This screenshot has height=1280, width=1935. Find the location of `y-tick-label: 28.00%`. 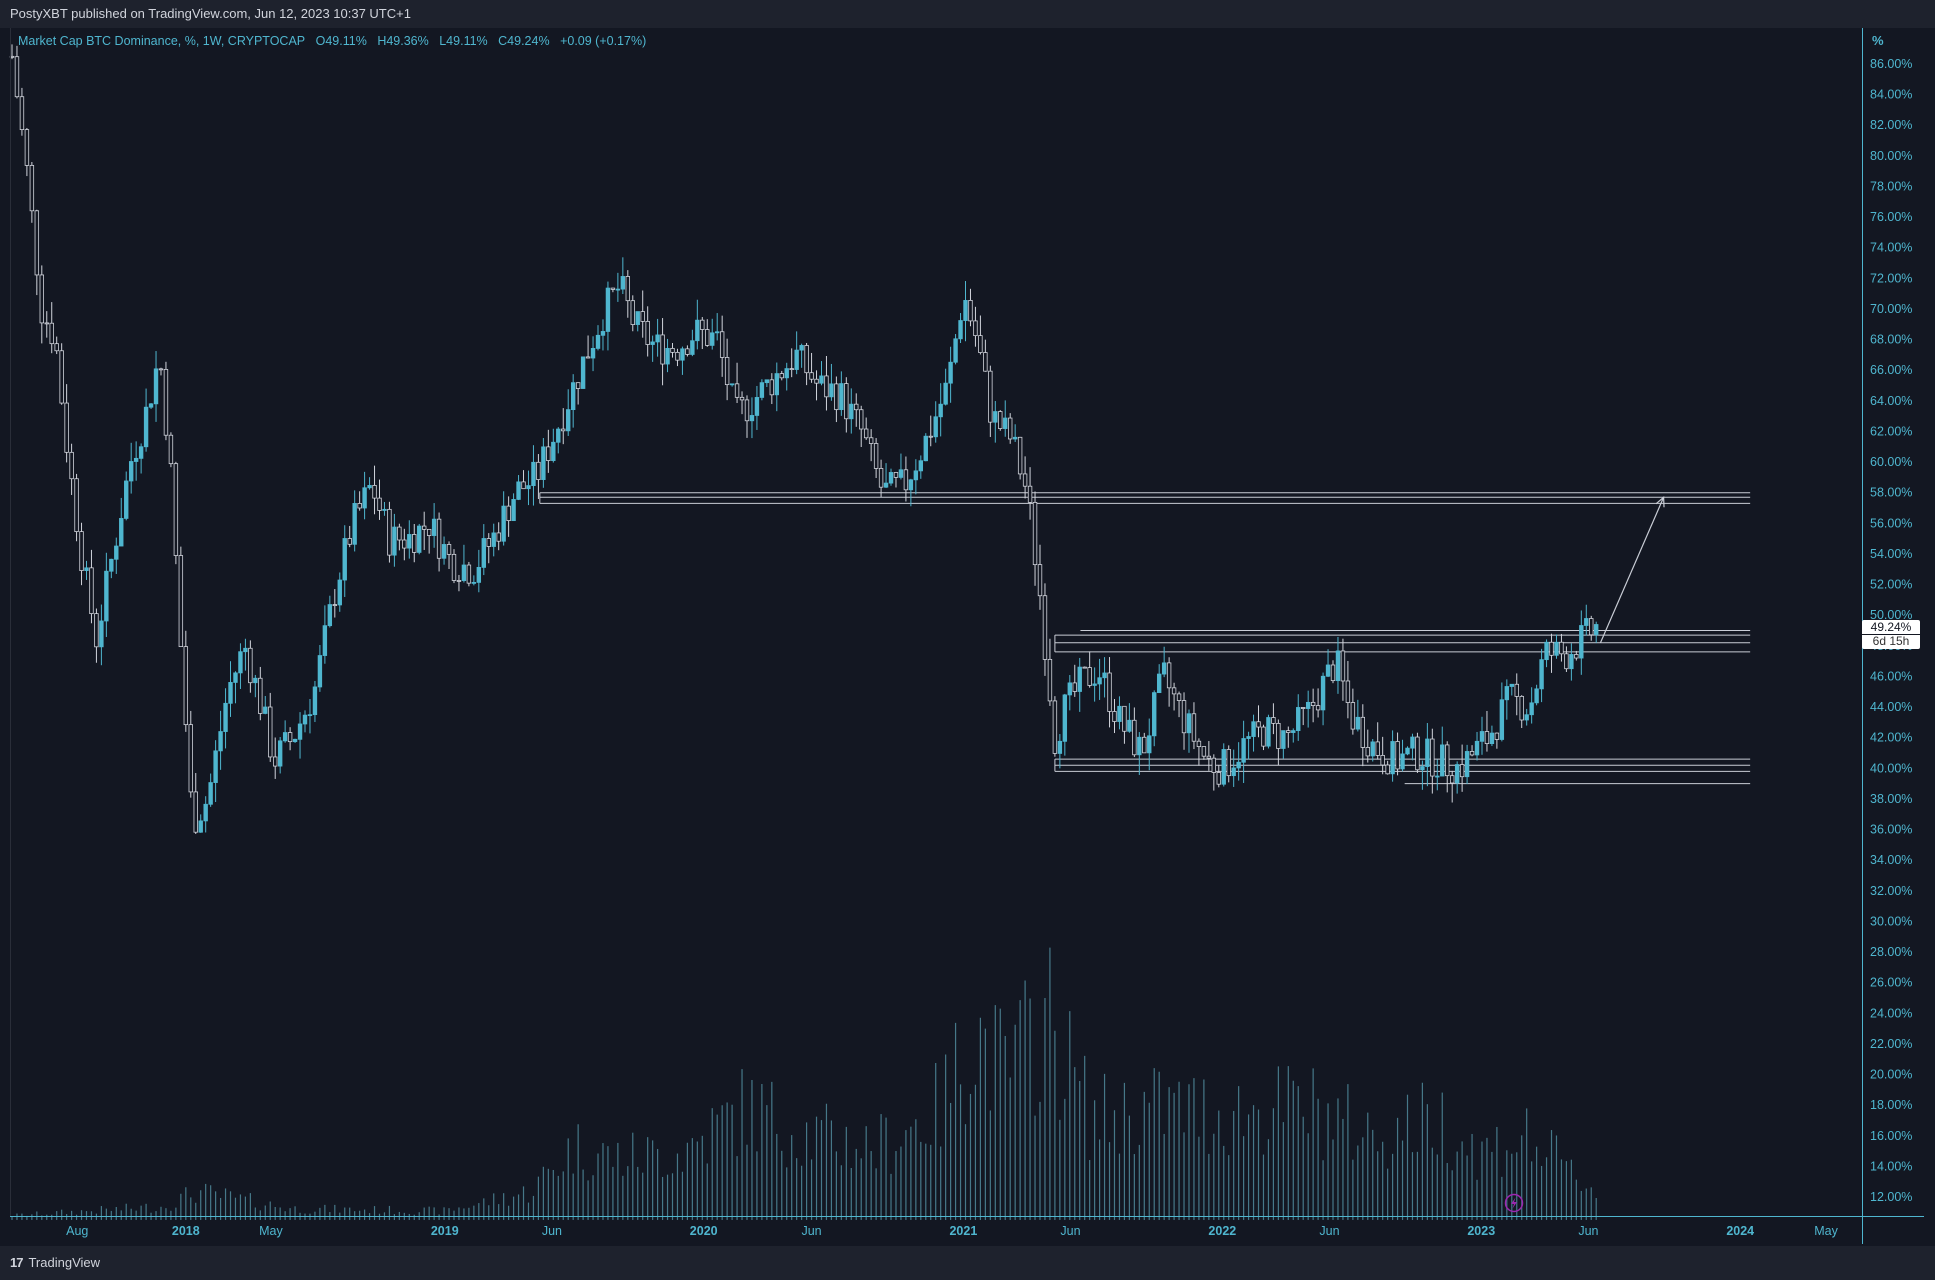

y-tick-label: 28.00% is located at coordinates (1891, 952).